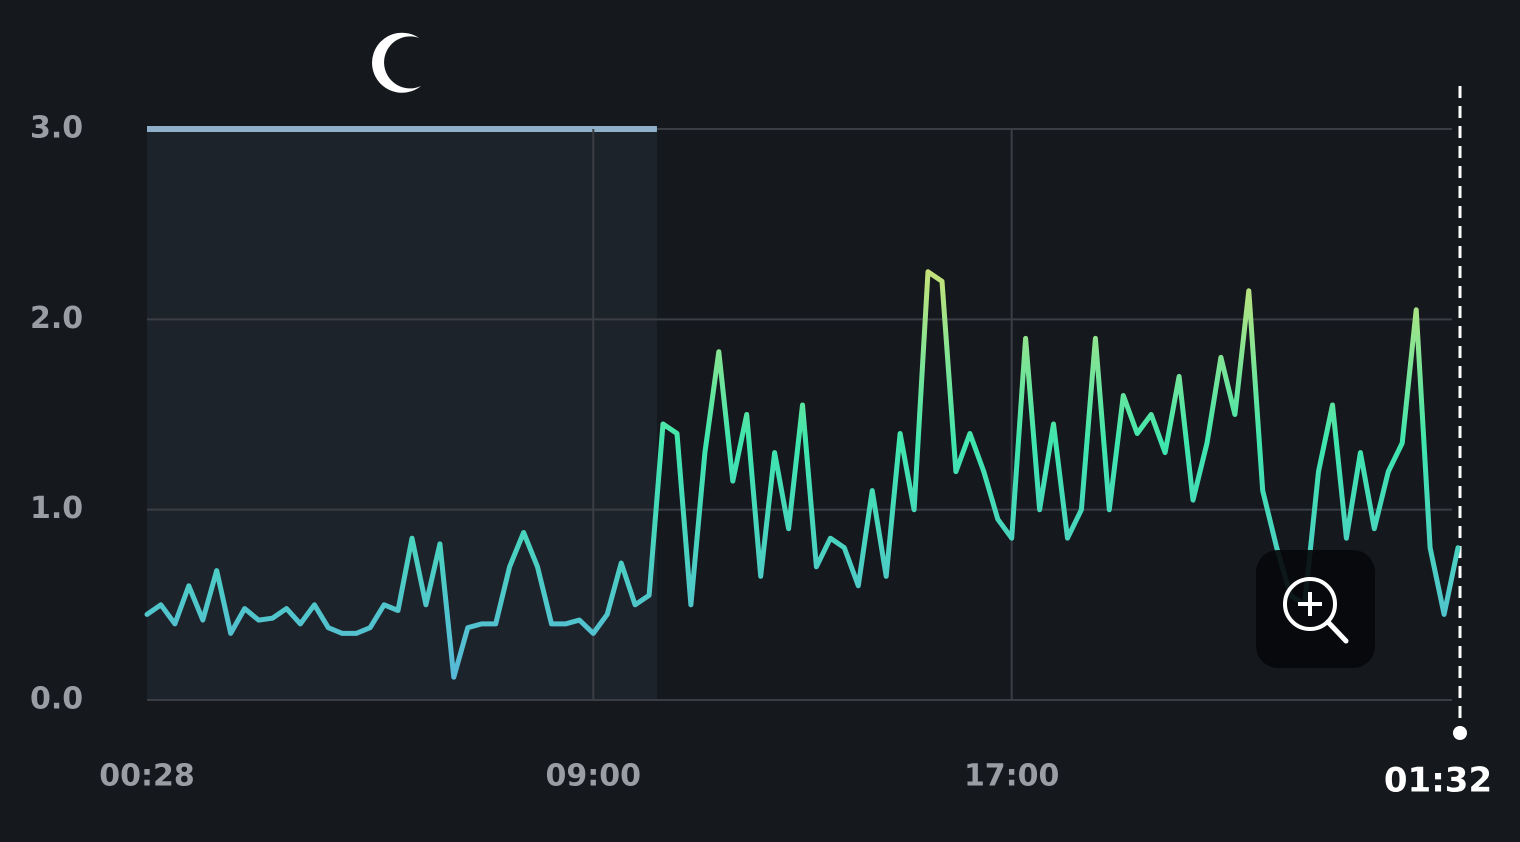  Describe the element at coordinates (1460, 733) in the screenshot. I see `current-time-dot` at that location.